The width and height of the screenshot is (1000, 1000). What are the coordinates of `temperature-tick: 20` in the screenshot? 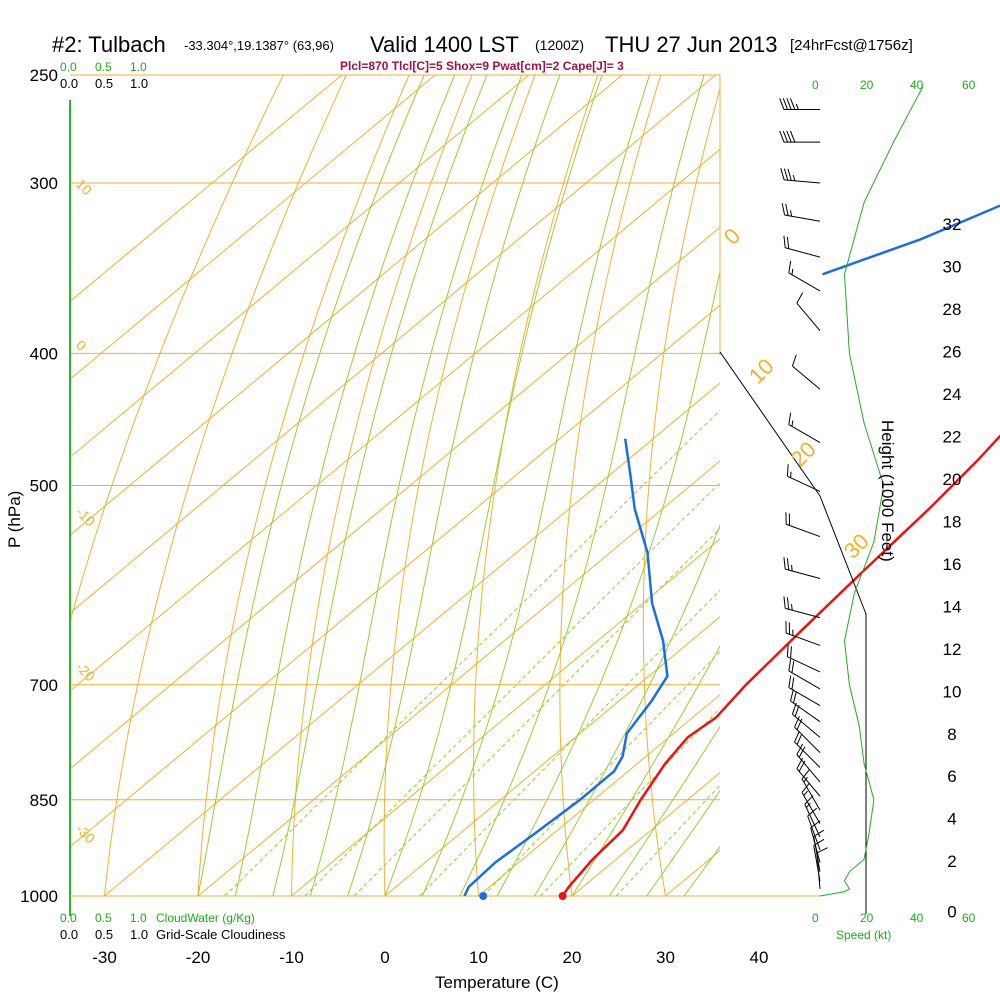 It's located at (572, 957).